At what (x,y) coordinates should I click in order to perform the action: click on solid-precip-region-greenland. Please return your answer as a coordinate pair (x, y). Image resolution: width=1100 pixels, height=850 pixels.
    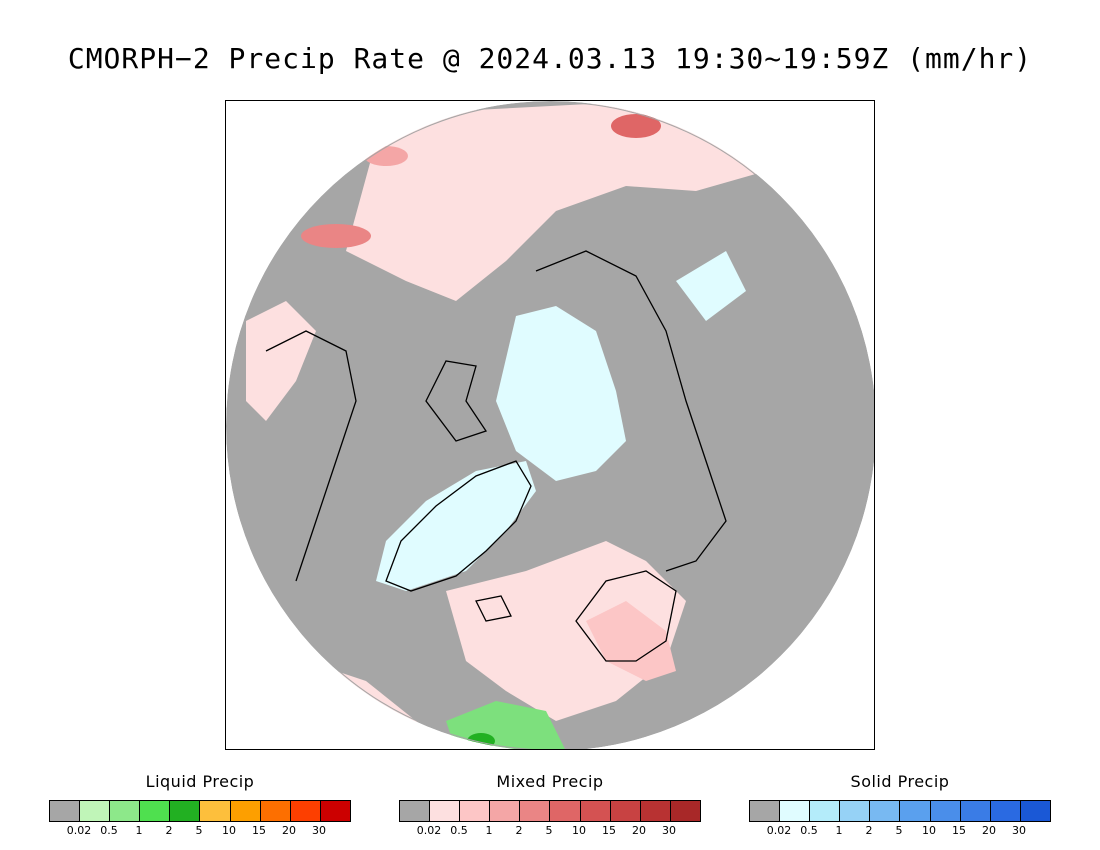
    Looking at the image, I should click on (456, 526).